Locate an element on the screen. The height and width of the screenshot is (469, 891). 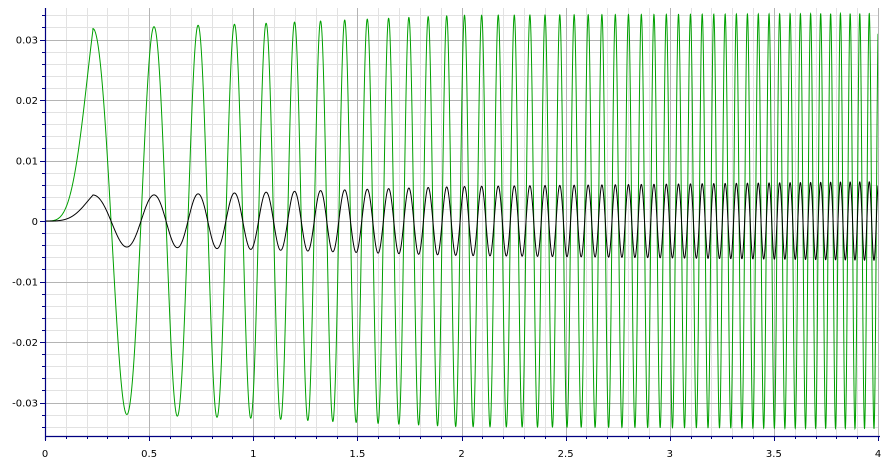
x-tick-label: 4 is located at coordinates (878, 454).